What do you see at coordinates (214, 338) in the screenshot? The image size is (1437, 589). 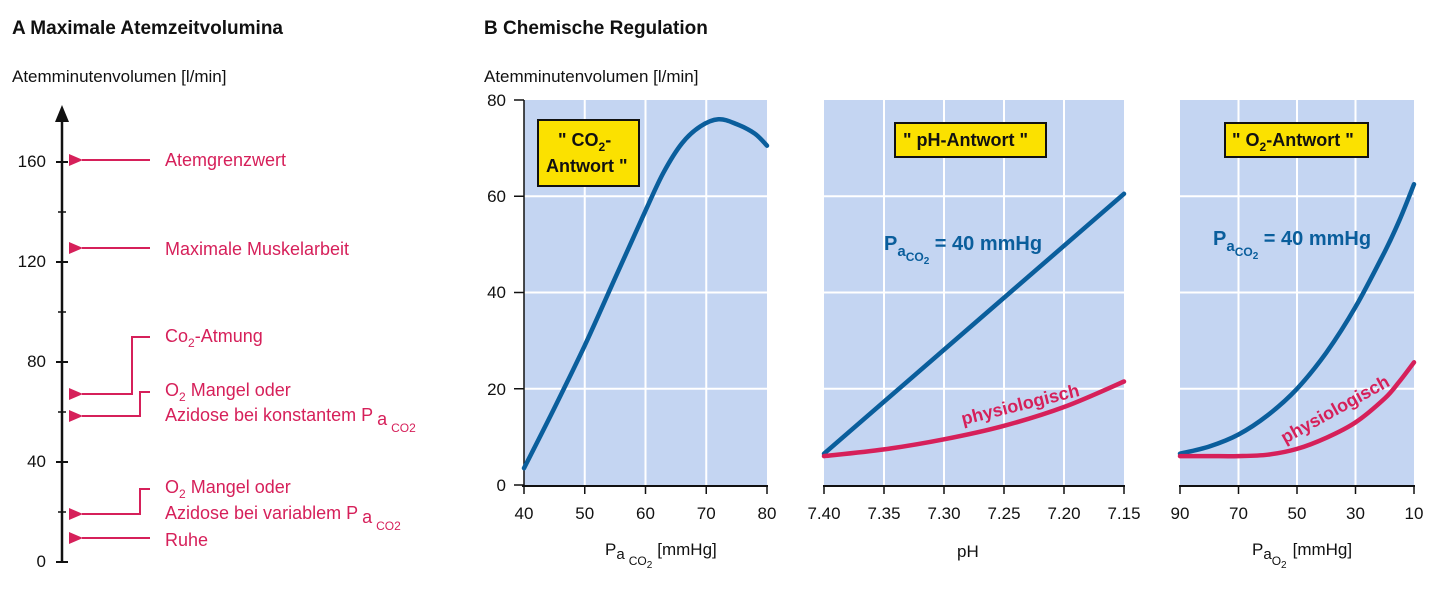 I see `label-co2-atmung: Co2-Atmung` at bounding box center [214, 338].